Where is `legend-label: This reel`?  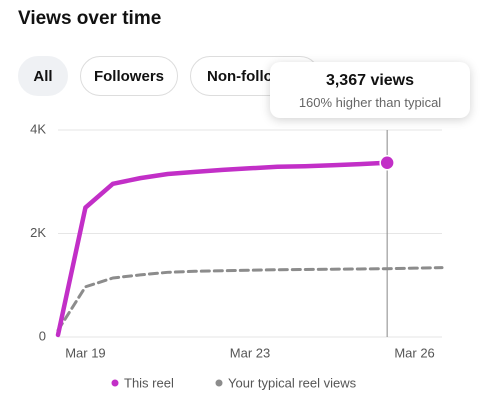 legend-label: This reel is located at coordinates (149, 382).